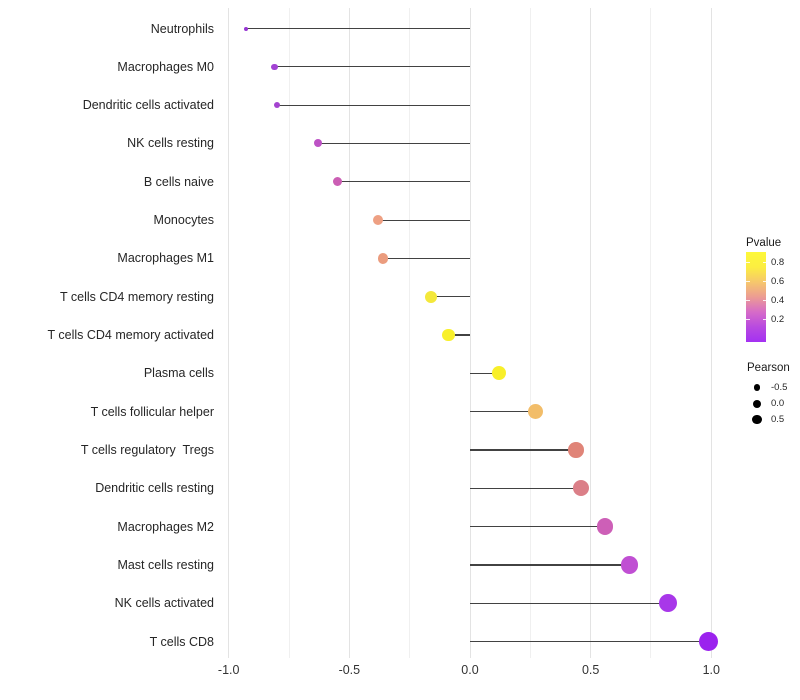  What do you see at coordinates (779, 387) in the screenshot?
I see `pearson-legend-label: -0.5` at bounding box center [779, 387].